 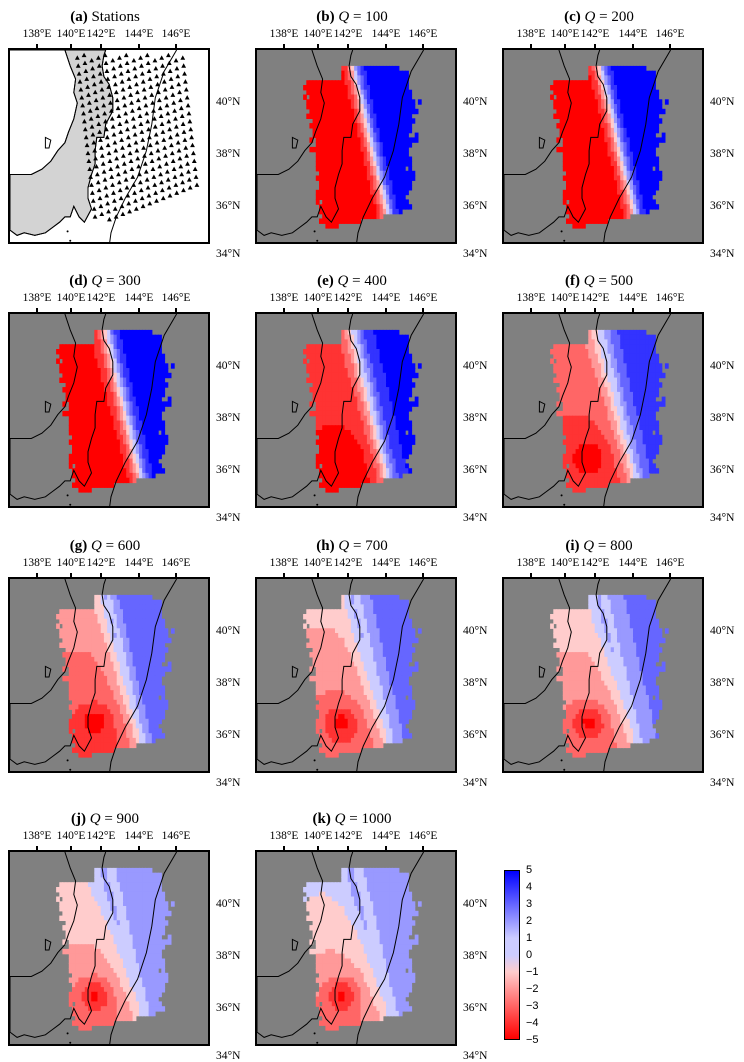 What do you see at coordinates (80, 281) in the screenshot?
I see `panel-letter: (d)` at bounding box center [80, 281].